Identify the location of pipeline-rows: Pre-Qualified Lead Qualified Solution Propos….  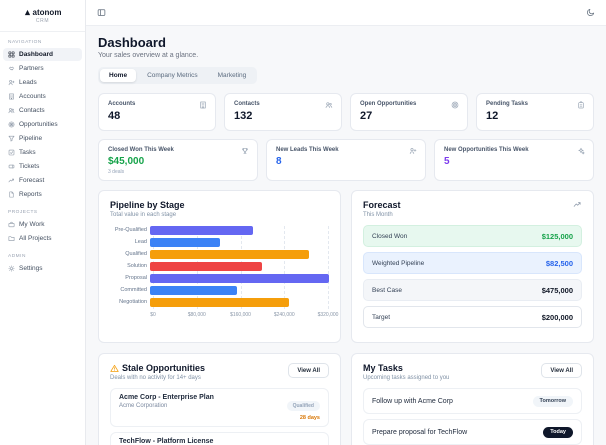
(219, 266).